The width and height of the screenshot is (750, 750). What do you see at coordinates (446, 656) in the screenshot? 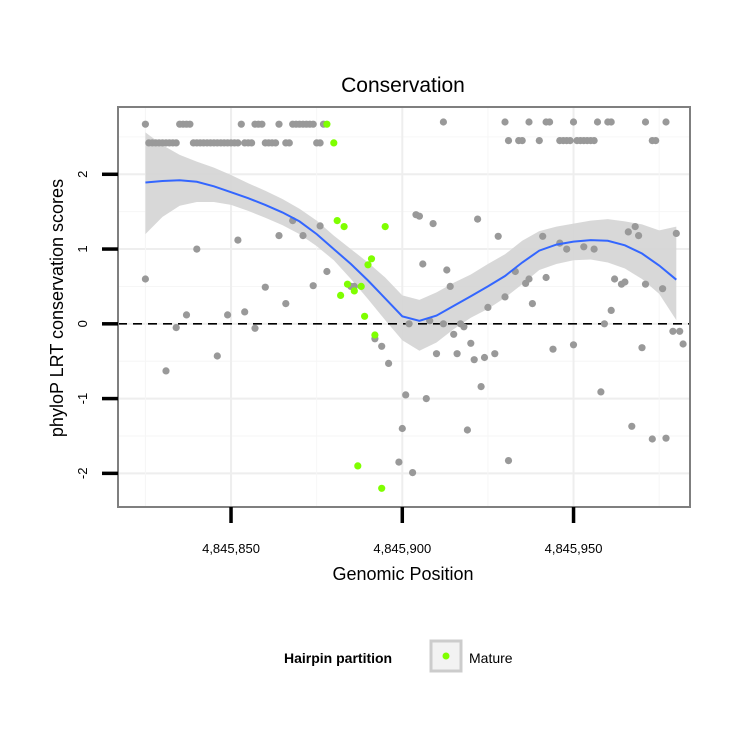
I see `legend-key-marker` at bounding box center [446, 656].